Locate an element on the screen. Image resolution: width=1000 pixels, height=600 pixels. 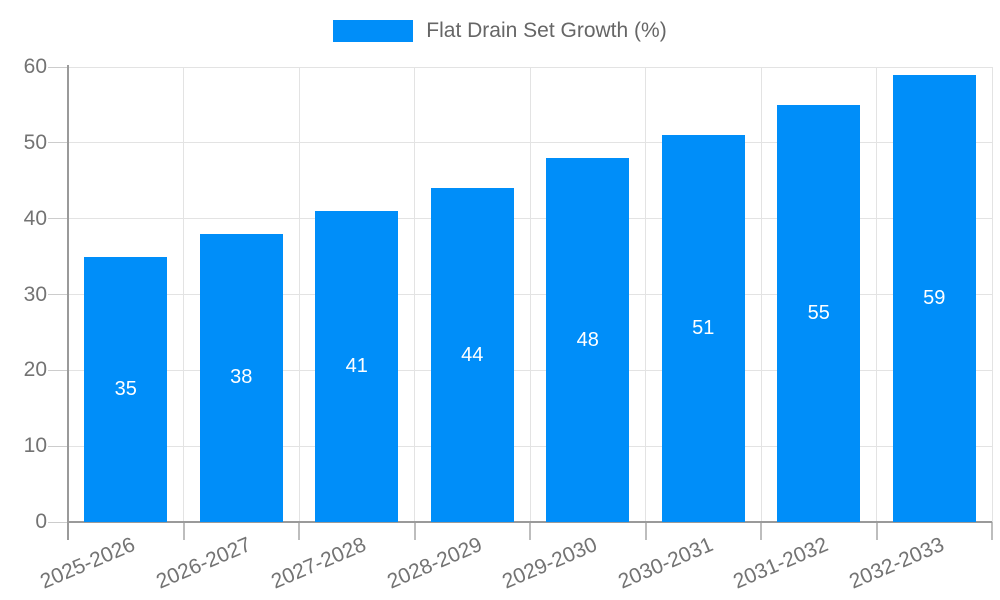
x-axis-line is located at coordinates (530, 522).